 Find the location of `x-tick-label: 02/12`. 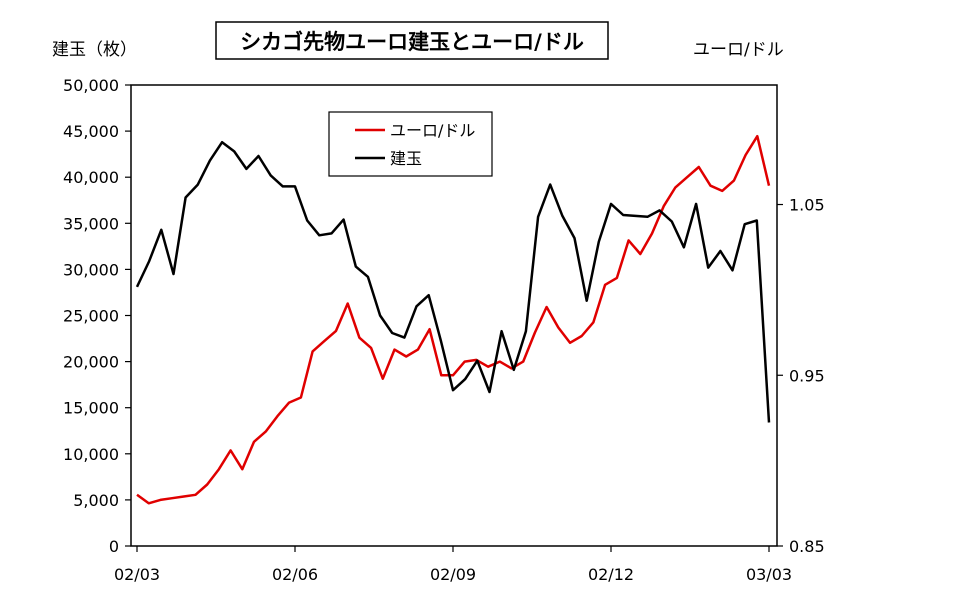

x-tick-label: 02/12 is located at coordinates (611, 574).